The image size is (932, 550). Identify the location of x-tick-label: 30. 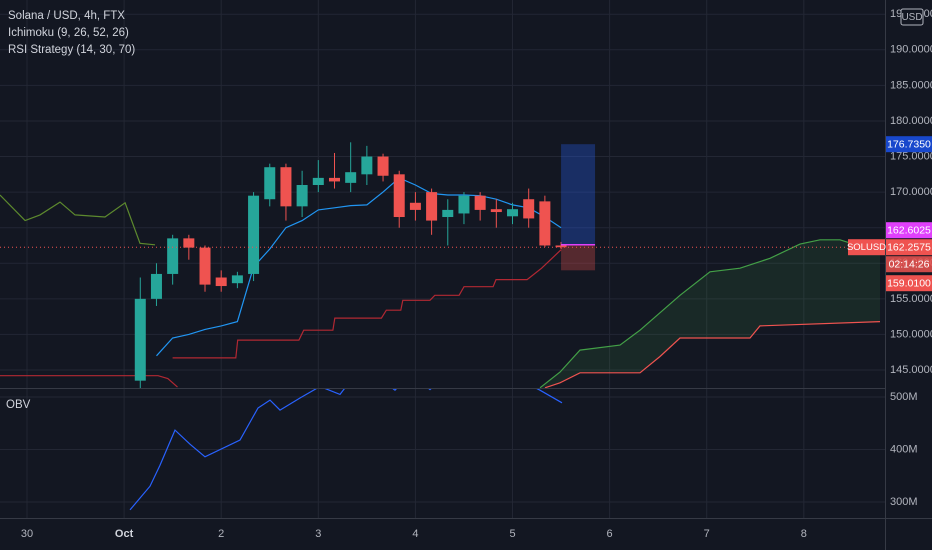
(27, 534).